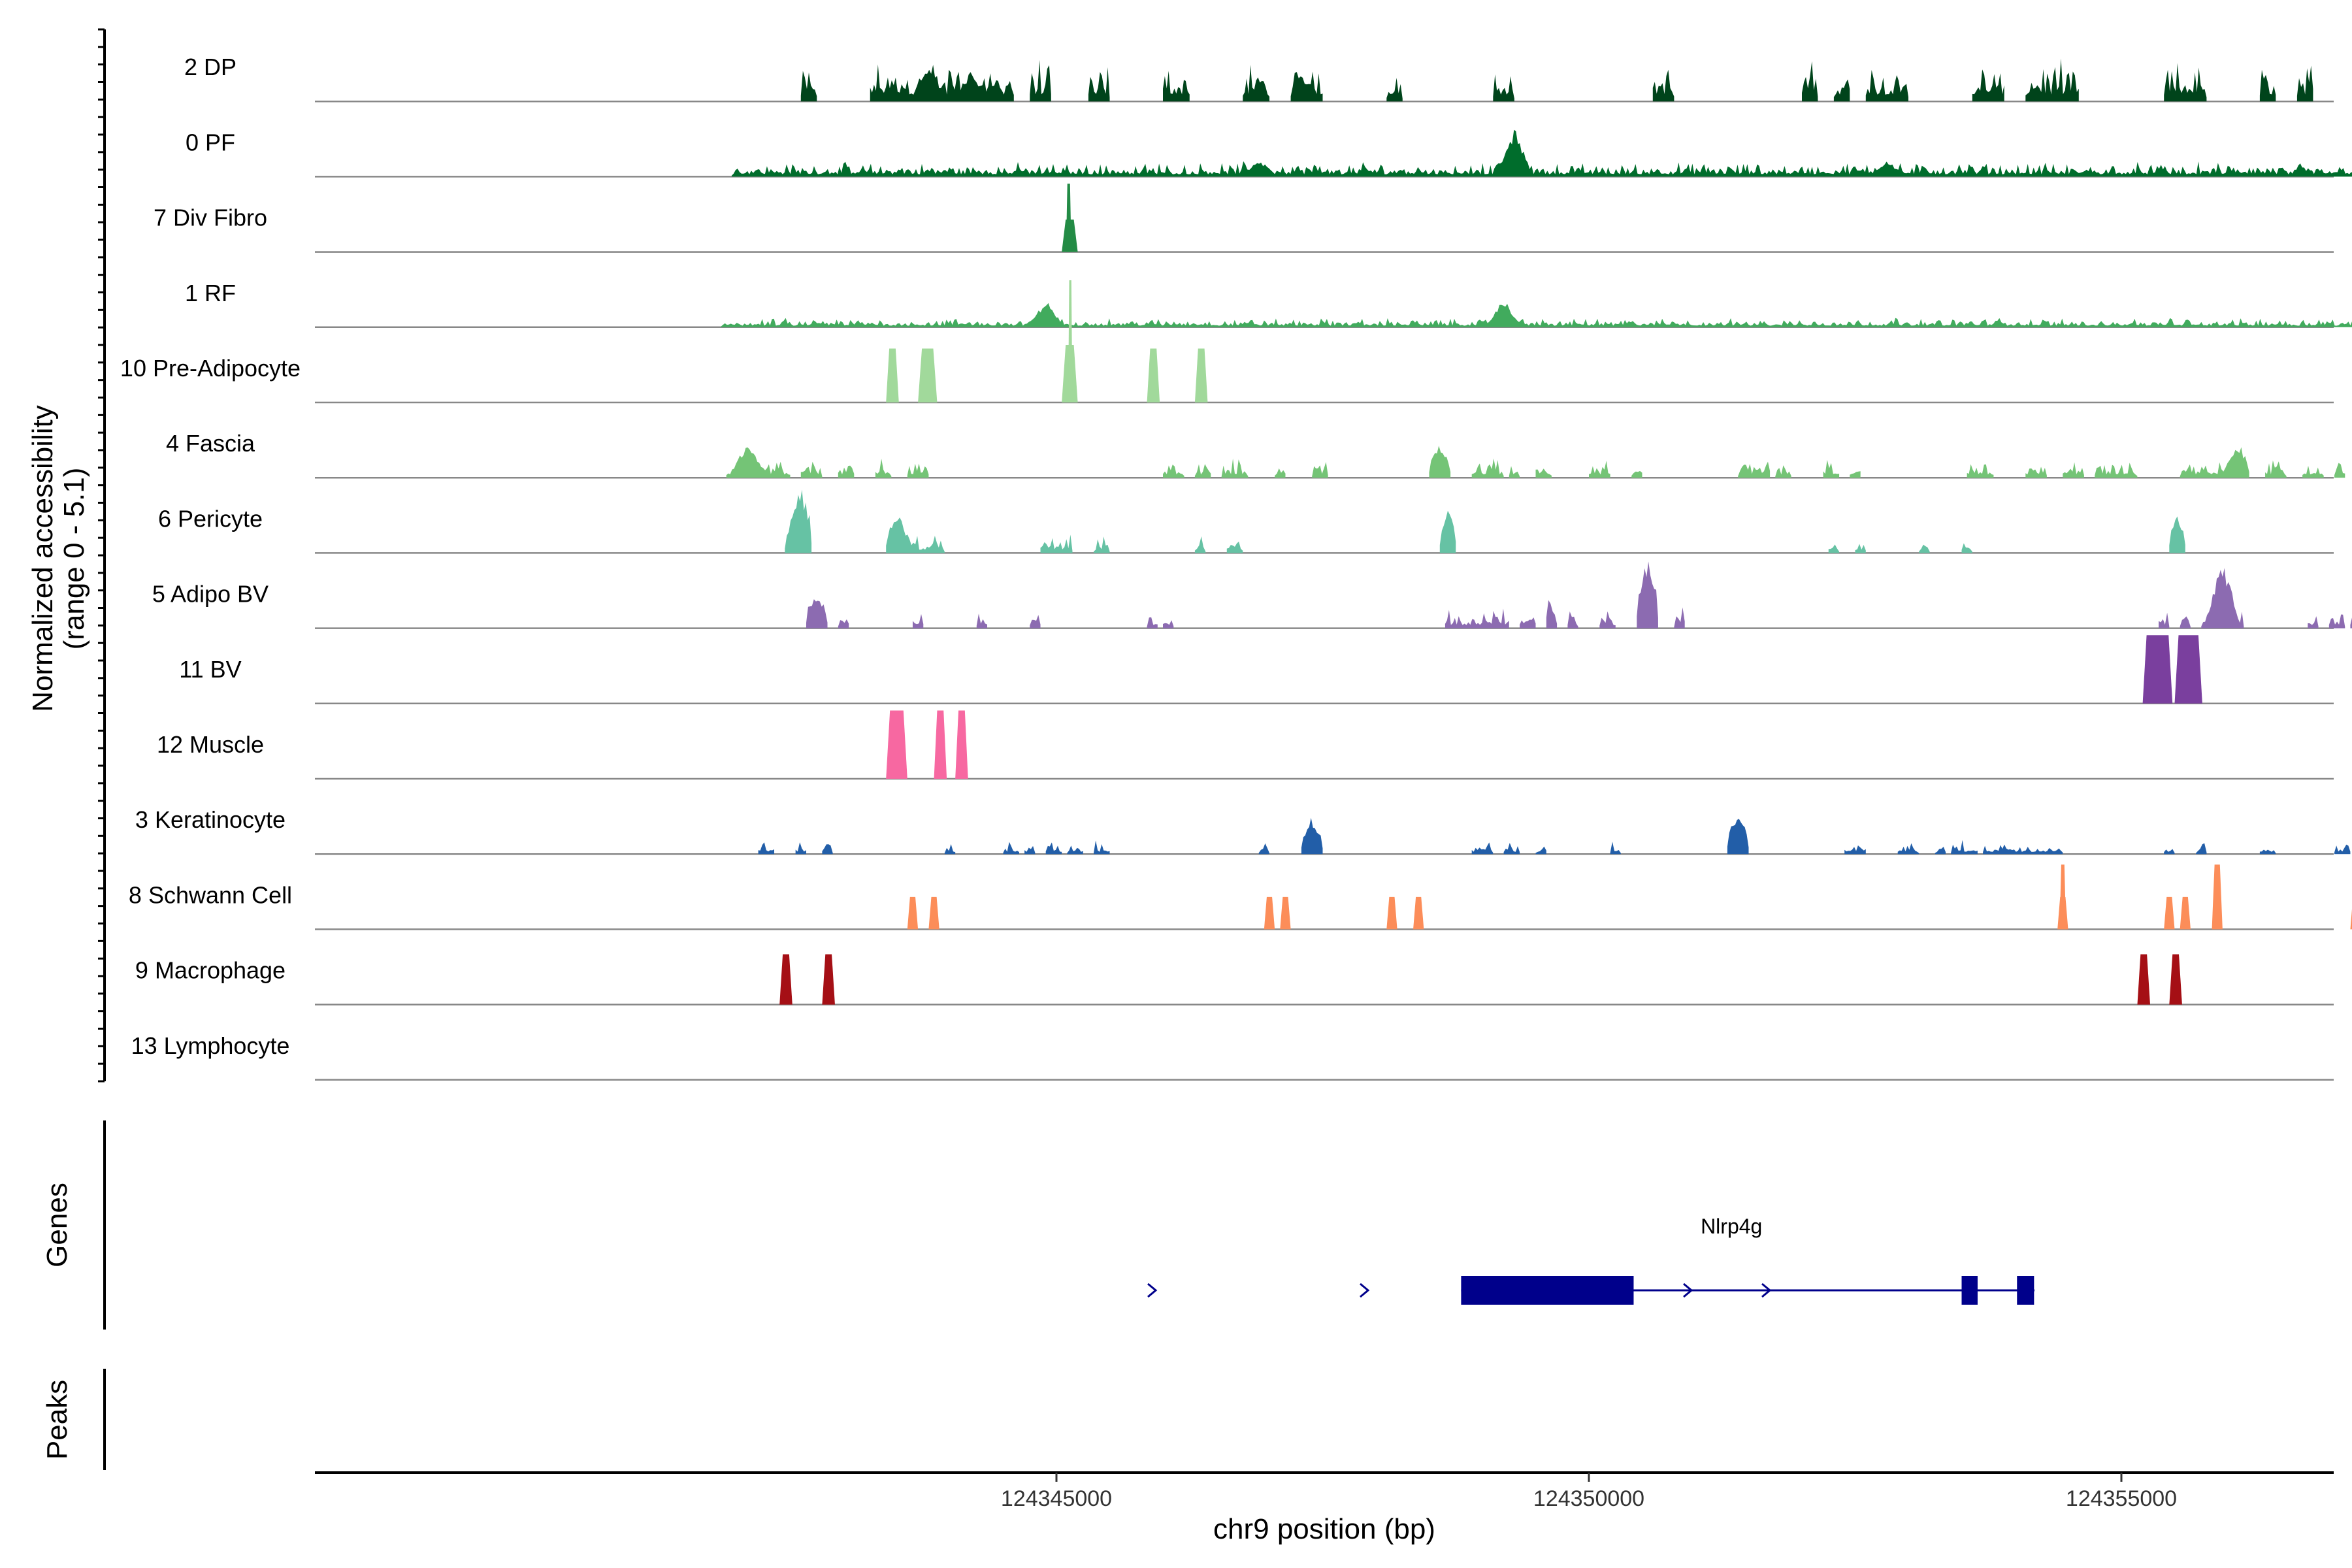  Describe the element at coordinates (57, 1420) in the screenshot. I see `peaks-panel-title: Peaks` at that location.